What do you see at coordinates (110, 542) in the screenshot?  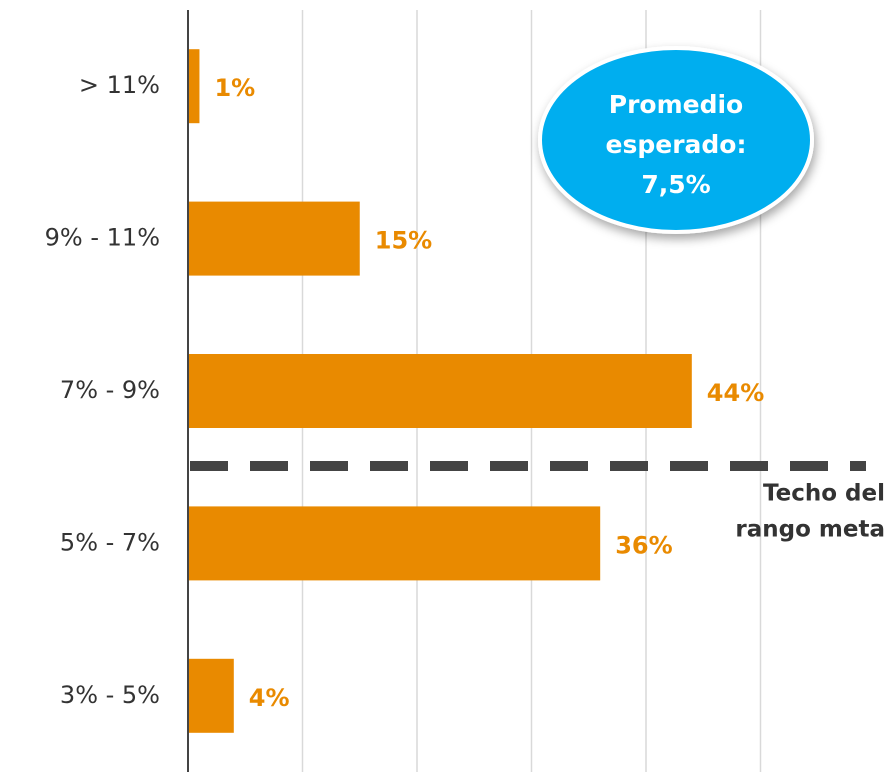 I see `category-label: 5% - 7%` at bounding box center [110, 542].